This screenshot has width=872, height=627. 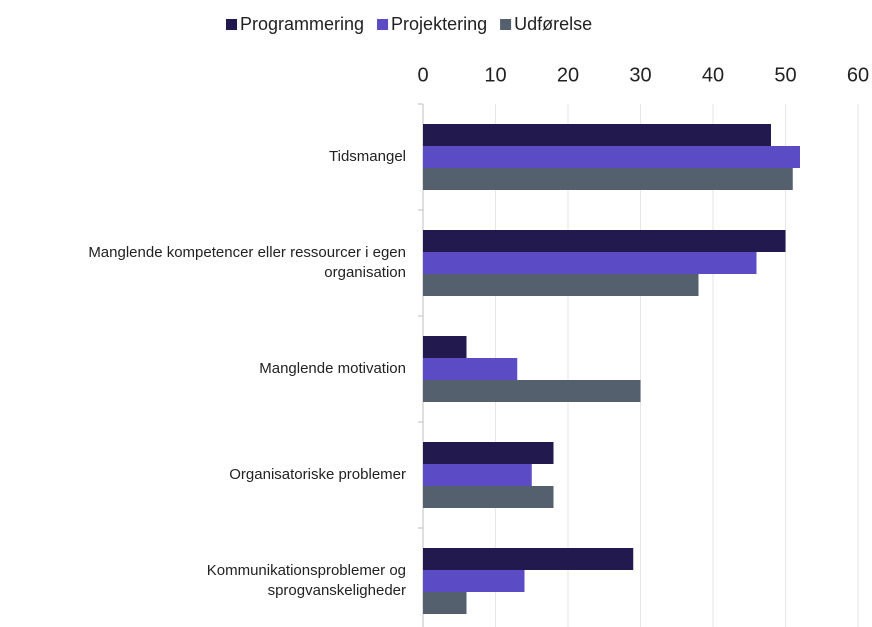 What do you see at coordinates (317, 474) in the screenshot?
I see `category-label: Organisatoriske problemer` at bounding box center [317, 474].